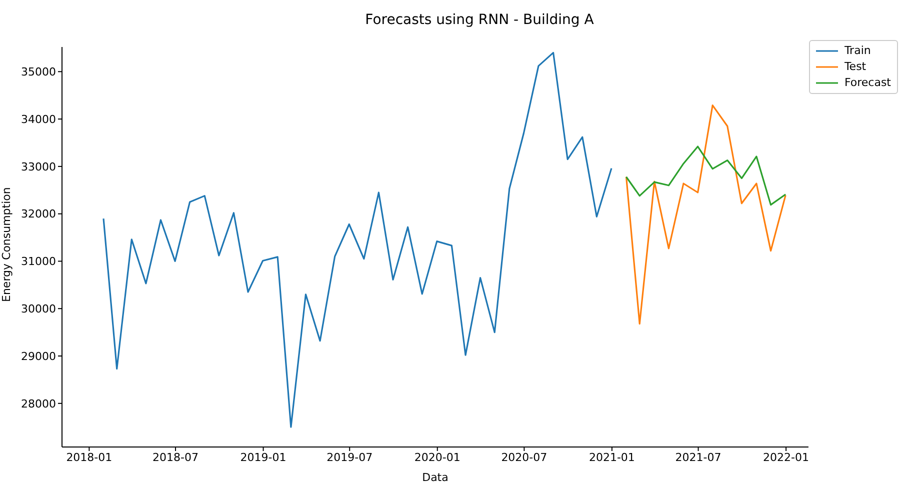 This screenshot has height=485, width=900. What do you see at coordinates (89, 457) in the screenshot?
I see `x-tick-label: 2018-01` at bounding box center [89, 457].